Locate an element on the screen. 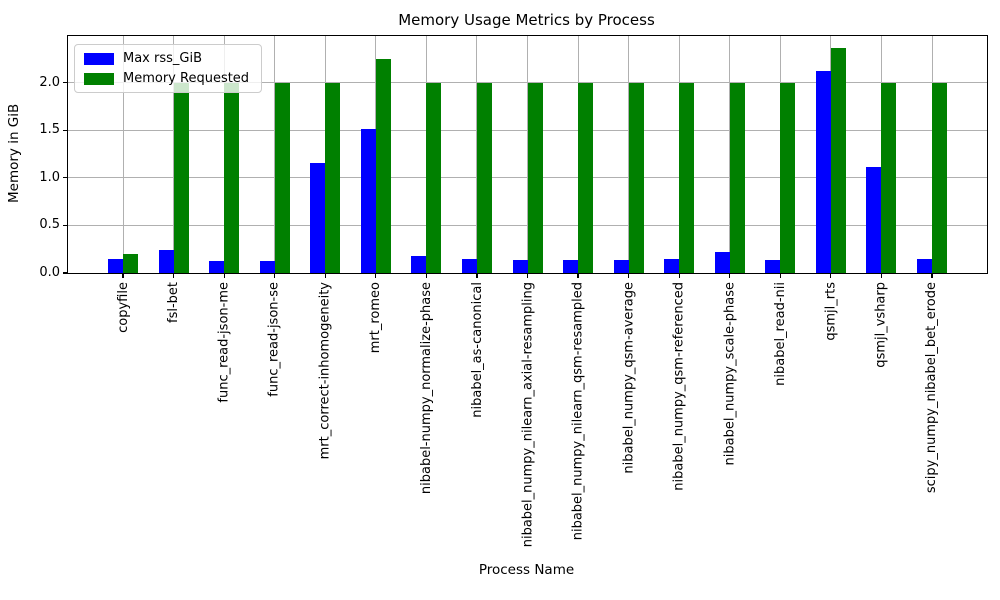 The image size is (1000, 600). x-tick-label: qsmjl_vsharp is located at coordinates (881, 325).